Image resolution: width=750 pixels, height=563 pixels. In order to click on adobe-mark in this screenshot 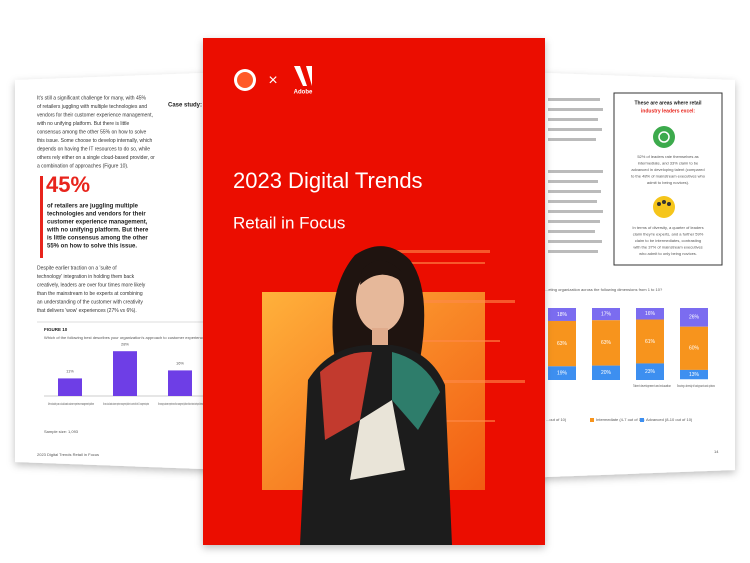, I will do `click(300, 76)`.